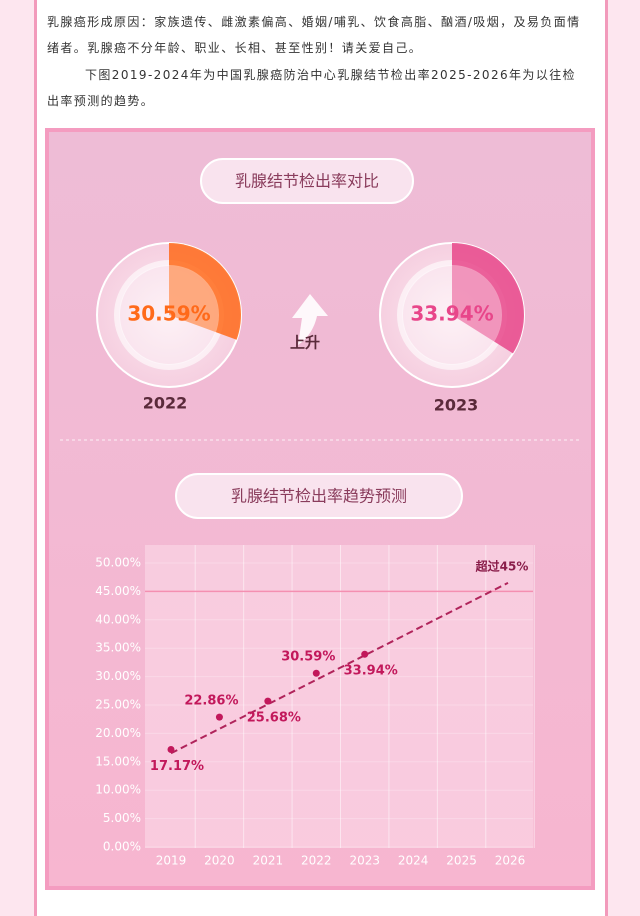  Describe the element at coordinates (413, 861) in the screenshot. I see `x-tick-label: 2024` at that location.